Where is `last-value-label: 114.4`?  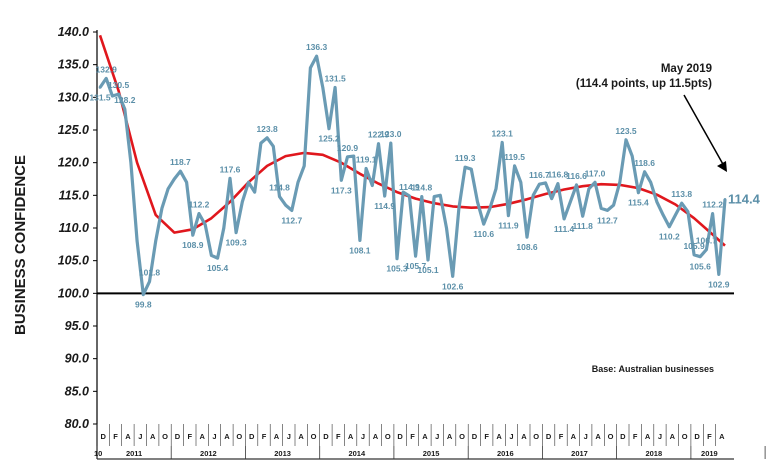
last-value-label: 114.4 is located at coordinates (744, 198).